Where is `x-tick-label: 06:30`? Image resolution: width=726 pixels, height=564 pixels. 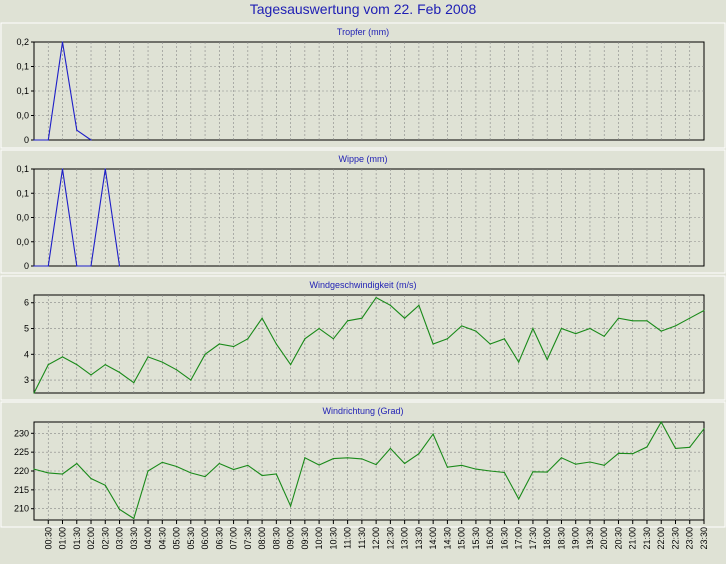
x-tick-label: 06:30 is located at coordinates (219, 538).